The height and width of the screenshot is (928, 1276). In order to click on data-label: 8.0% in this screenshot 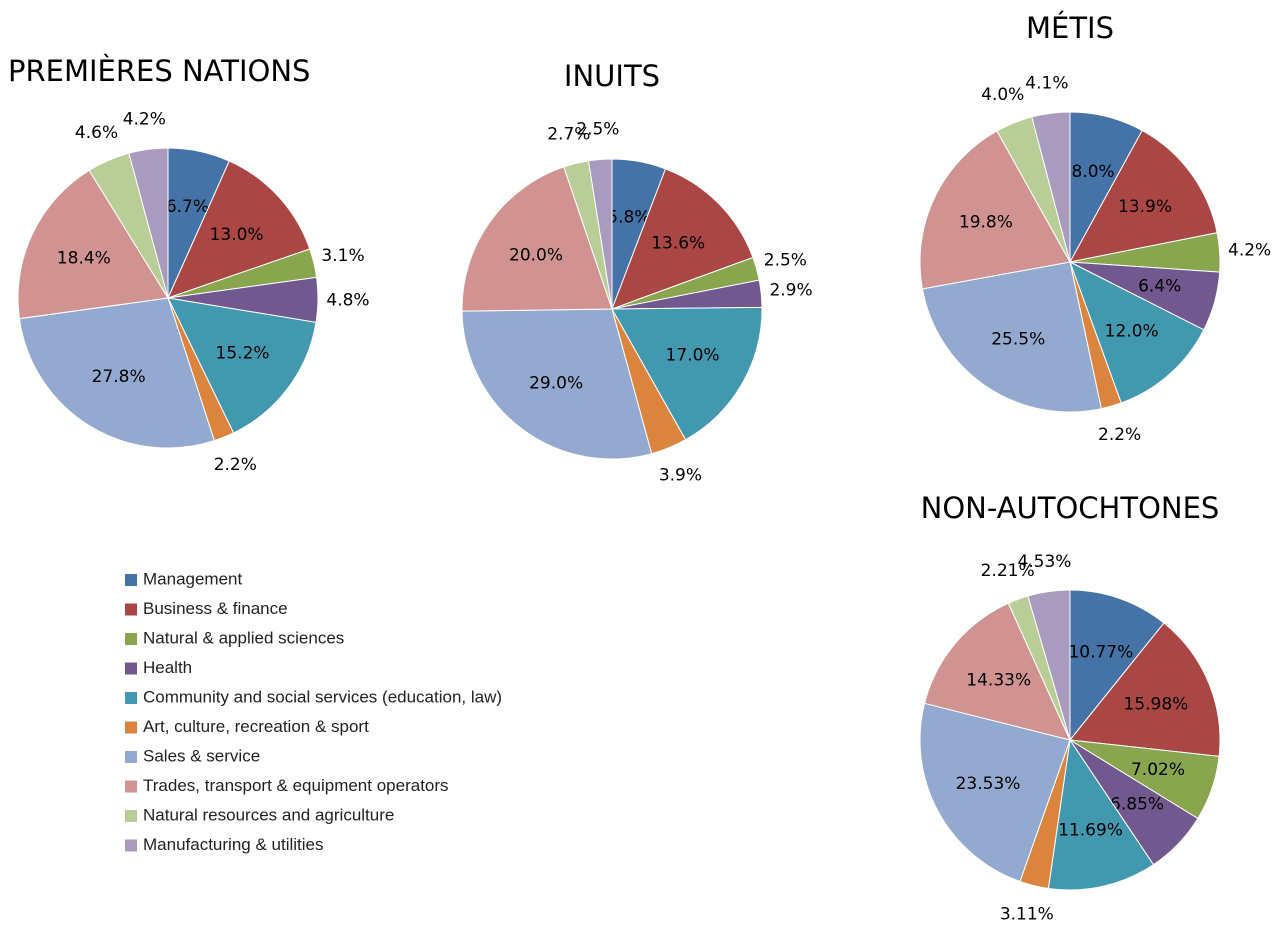, I will do `click(1093, 172)`.